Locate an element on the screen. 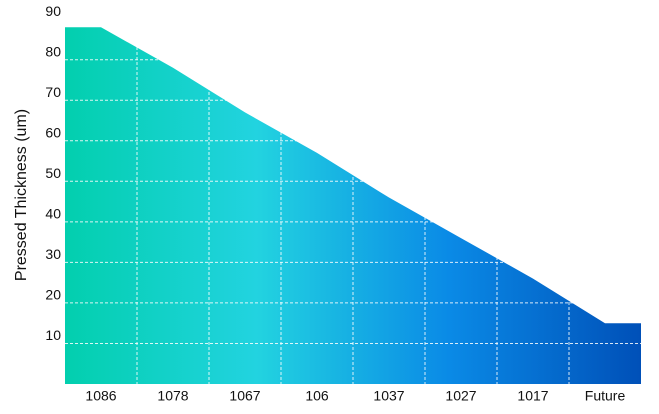 Image resolution: width=659 pixels, height=414 pixels. x-tick-label: 1086 is located at coordinates (100, 396).